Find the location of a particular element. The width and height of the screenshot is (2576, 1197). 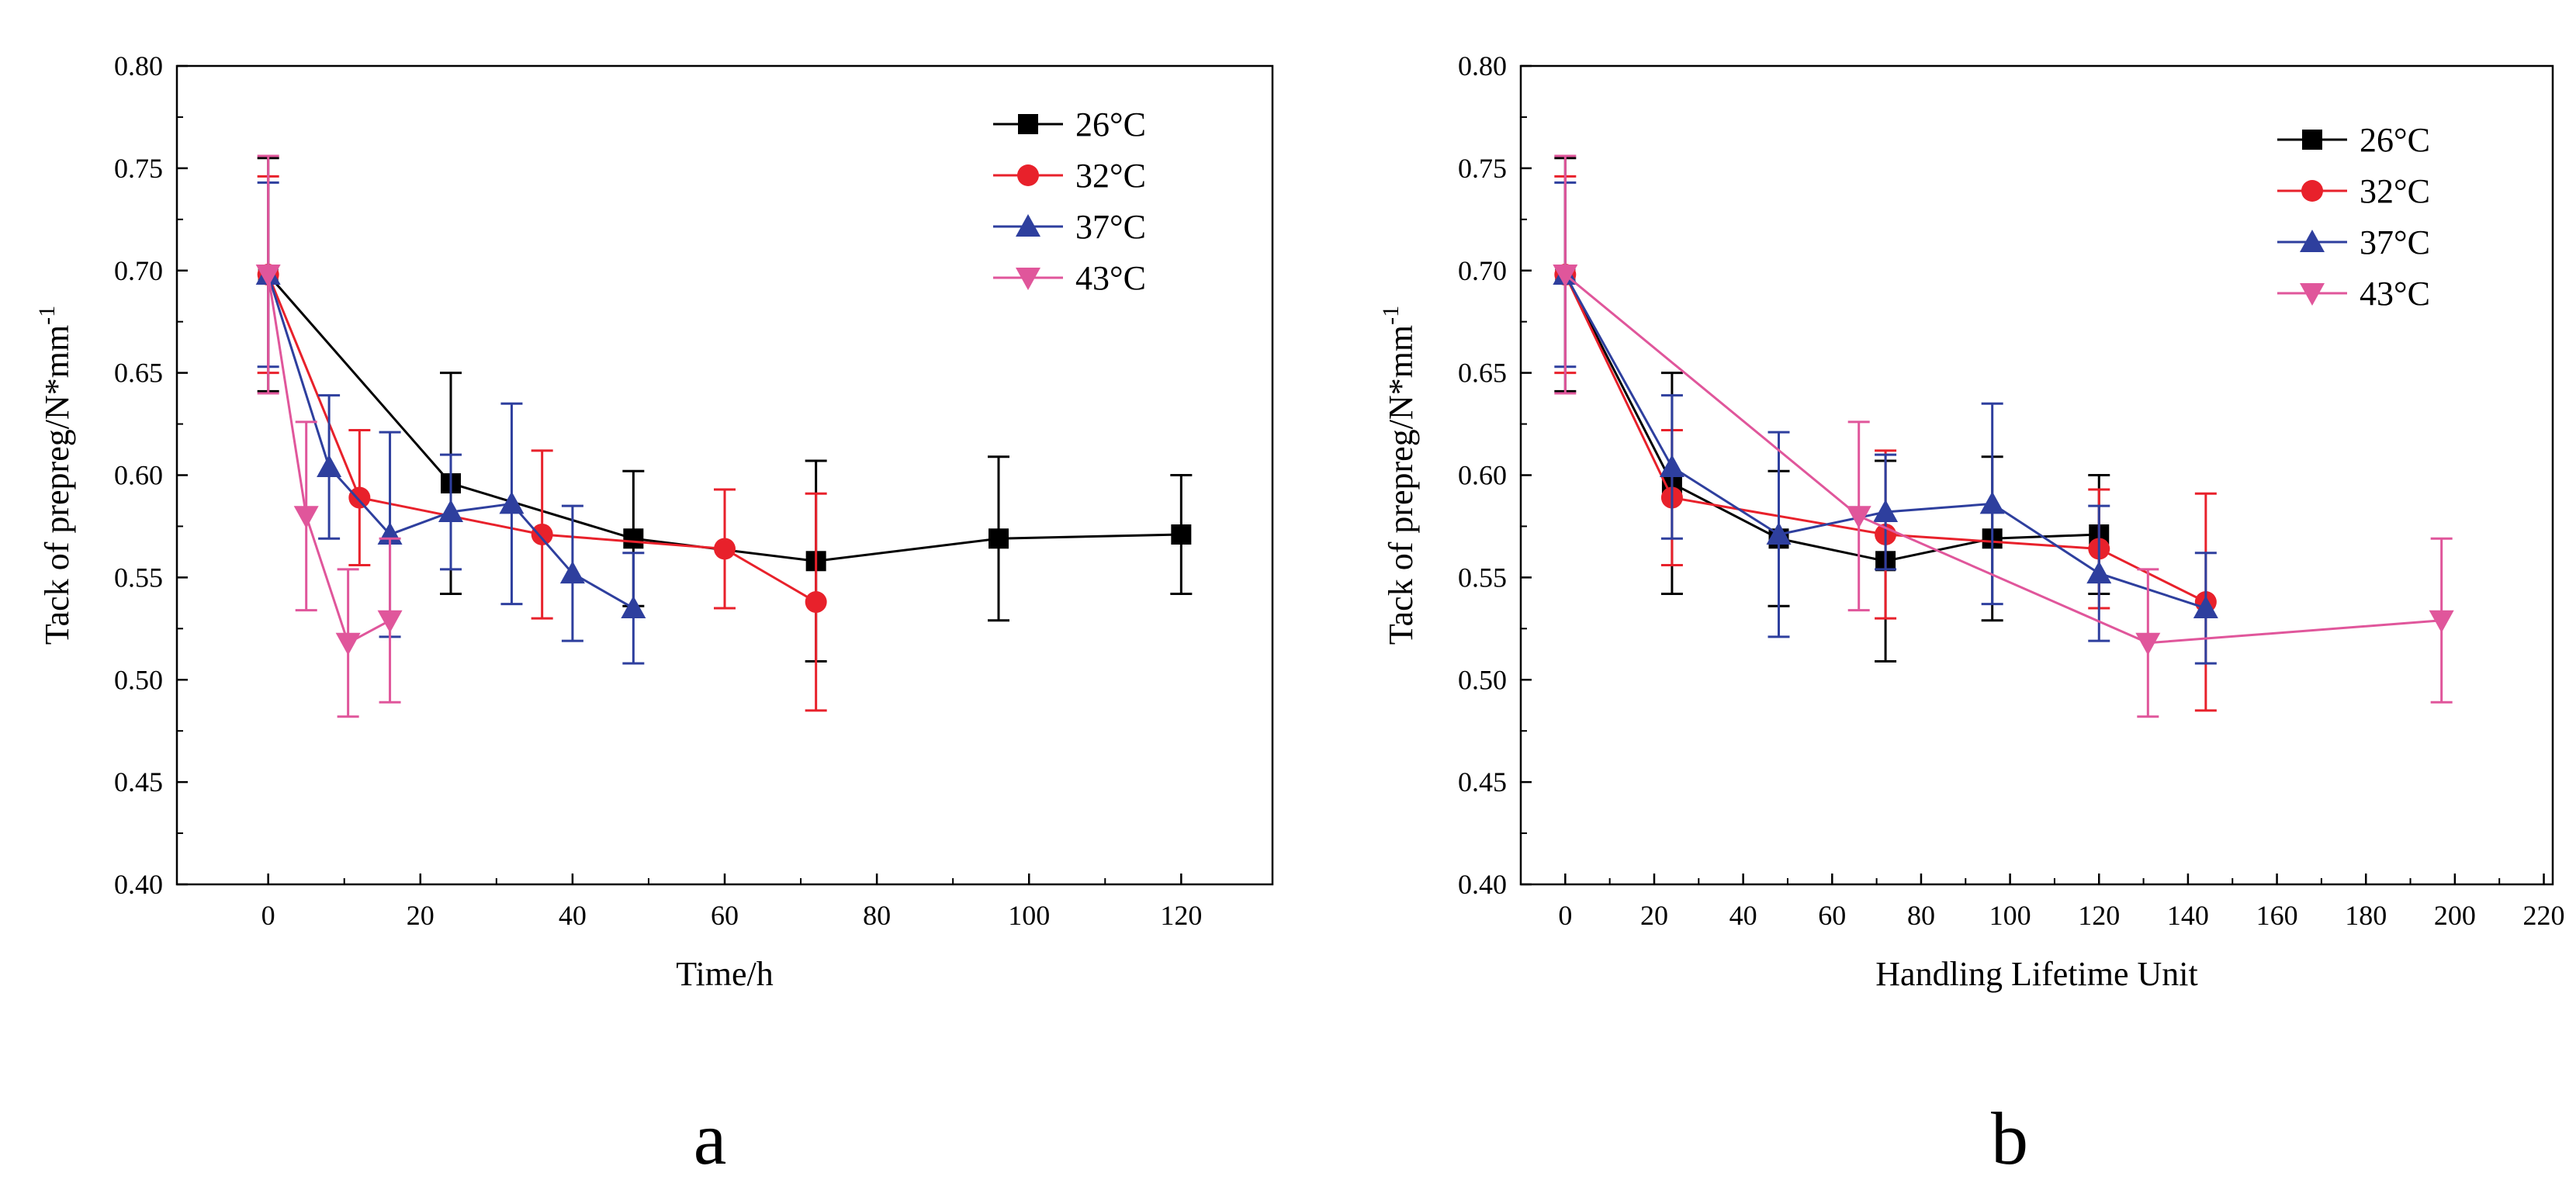

x-tick-label: 220 is located at coordinates (2544, 916).